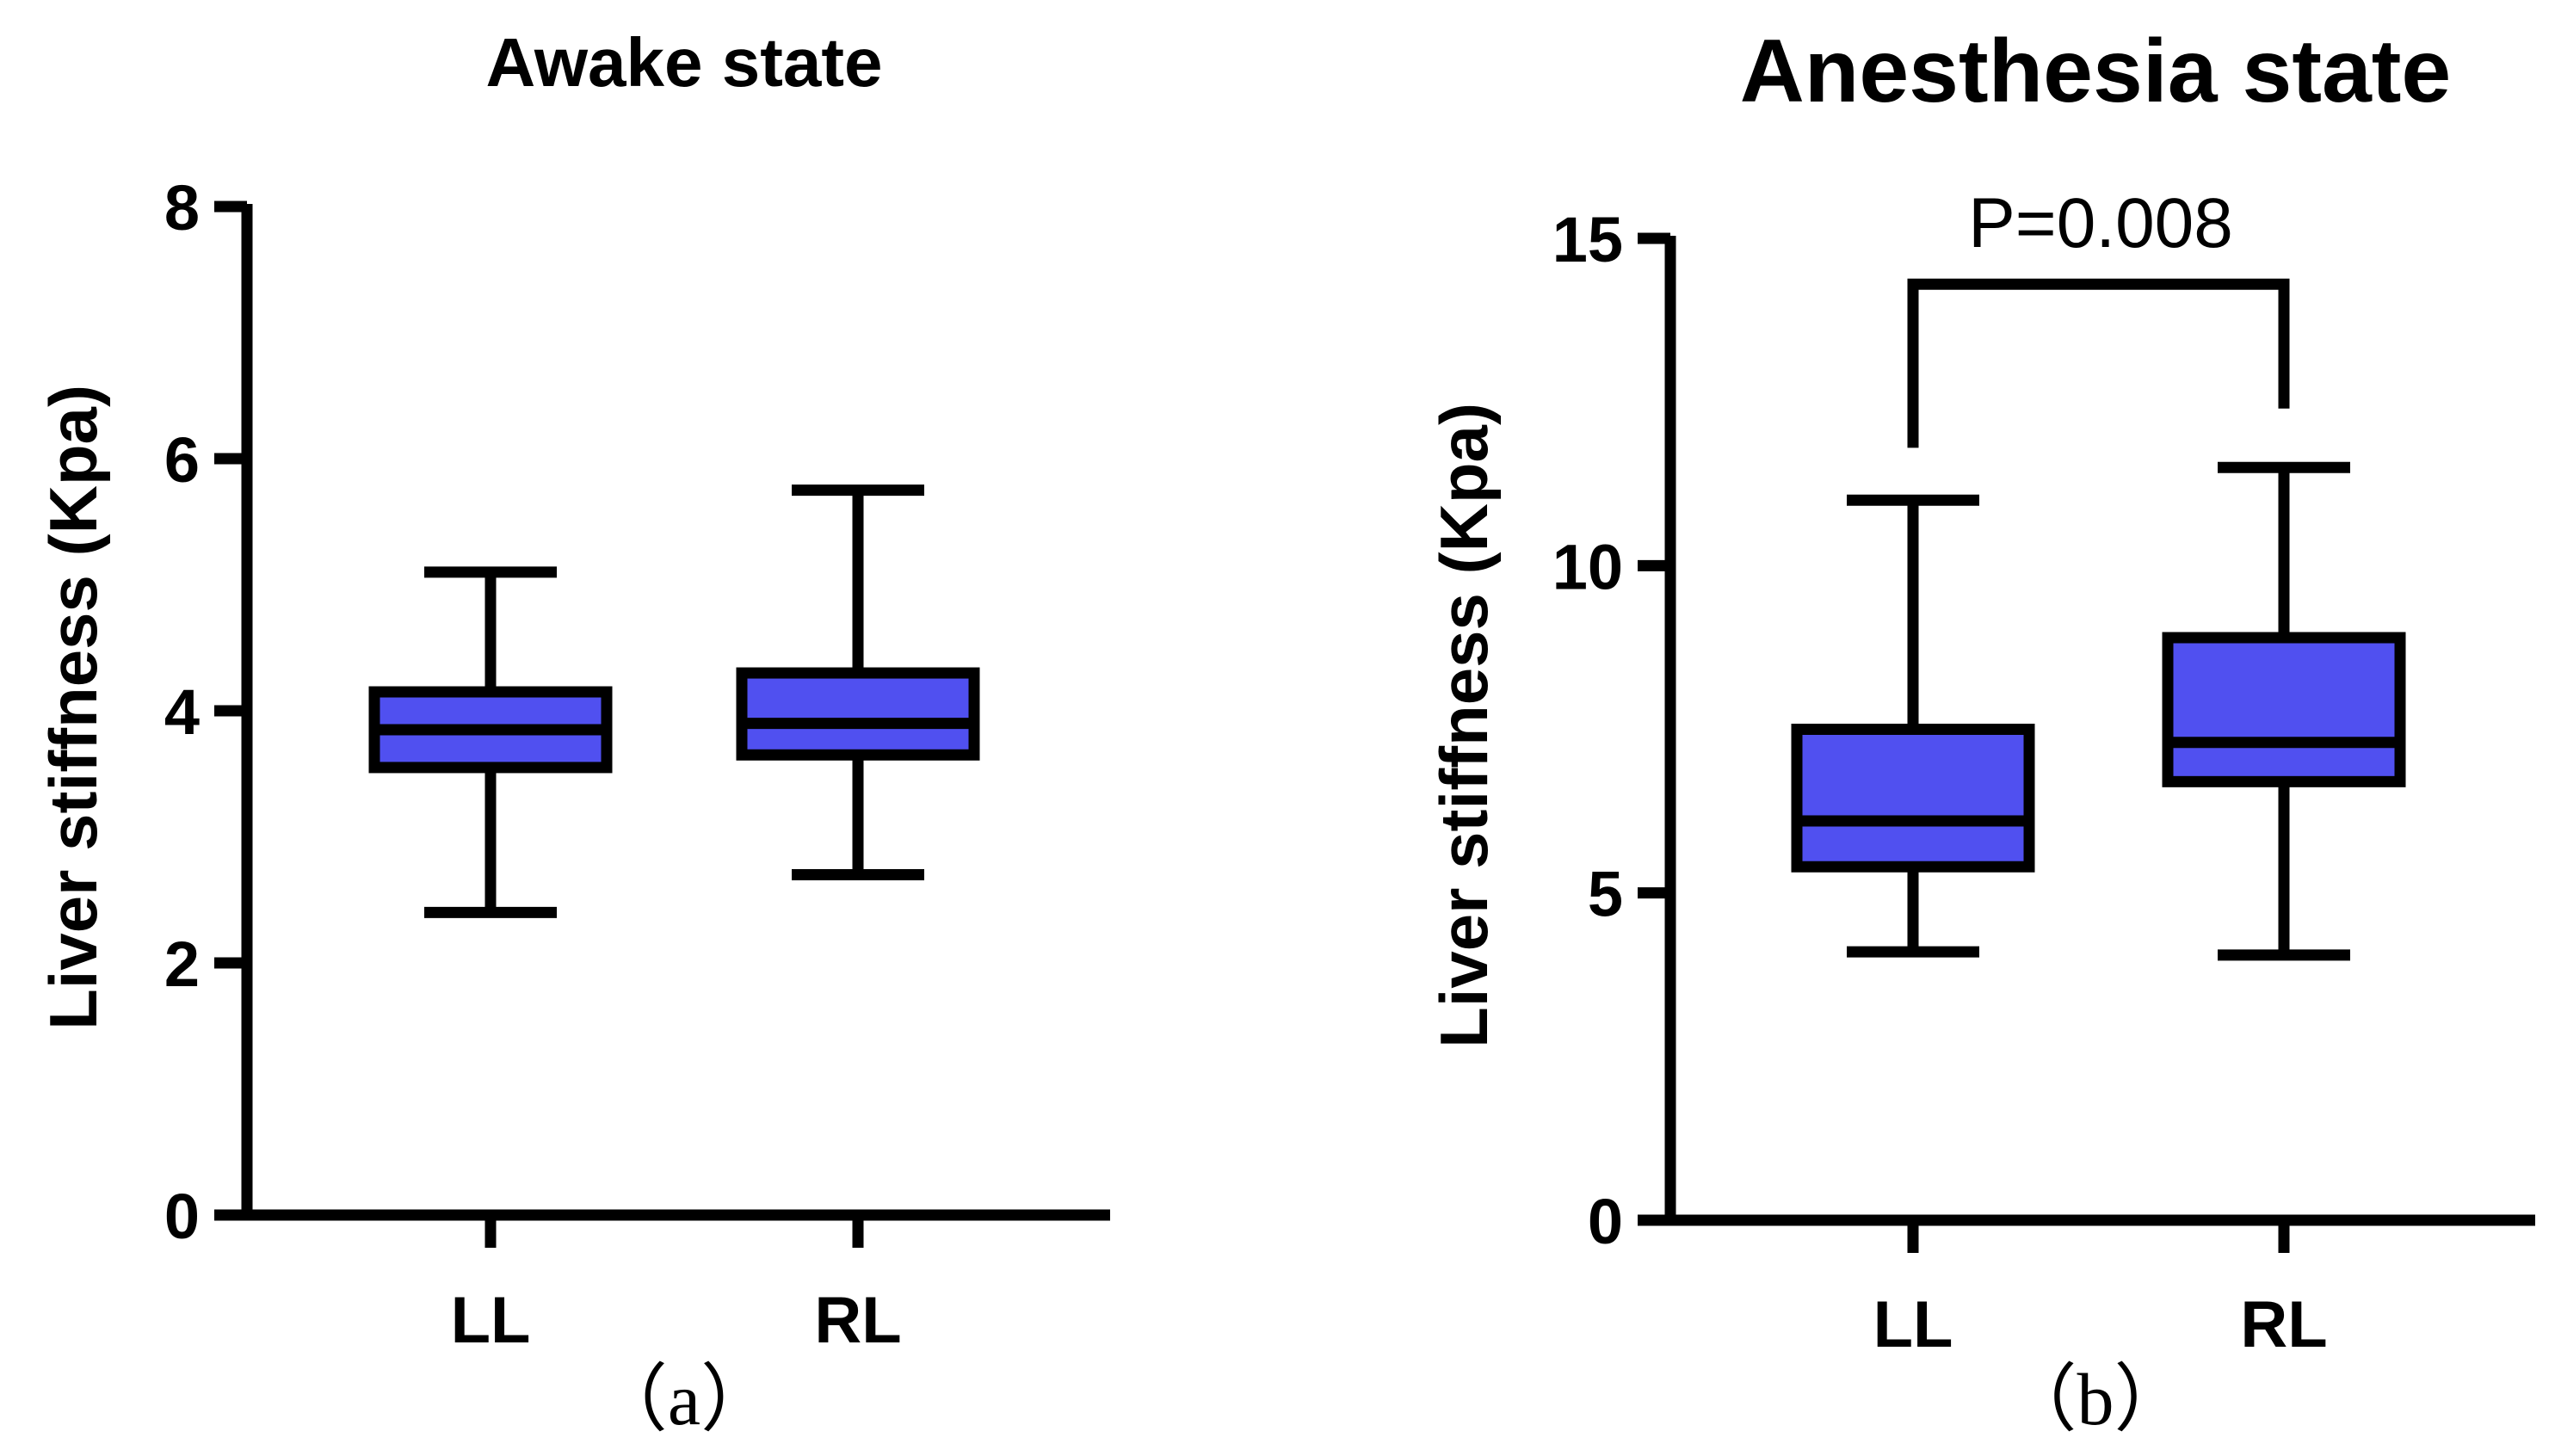 The height and width of the screenshot is (1456, 2555). I want to click on y-tick-label: 4, so click(182, 712).